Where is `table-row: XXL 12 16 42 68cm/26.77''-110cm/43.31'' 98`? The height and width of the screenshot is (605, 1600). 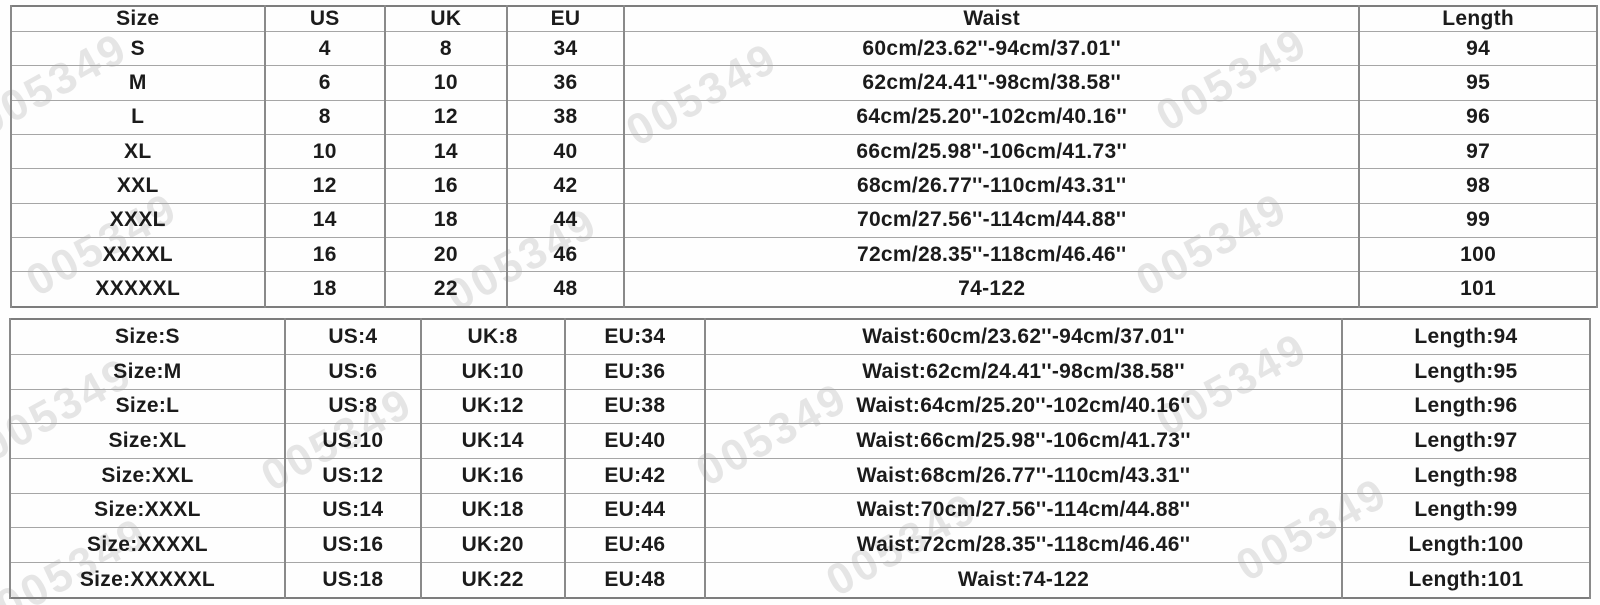 table-row: XXL 12 16 42 68cm/26.77''-110cm/43.31'' 98 is located at coordinates (804, 186).